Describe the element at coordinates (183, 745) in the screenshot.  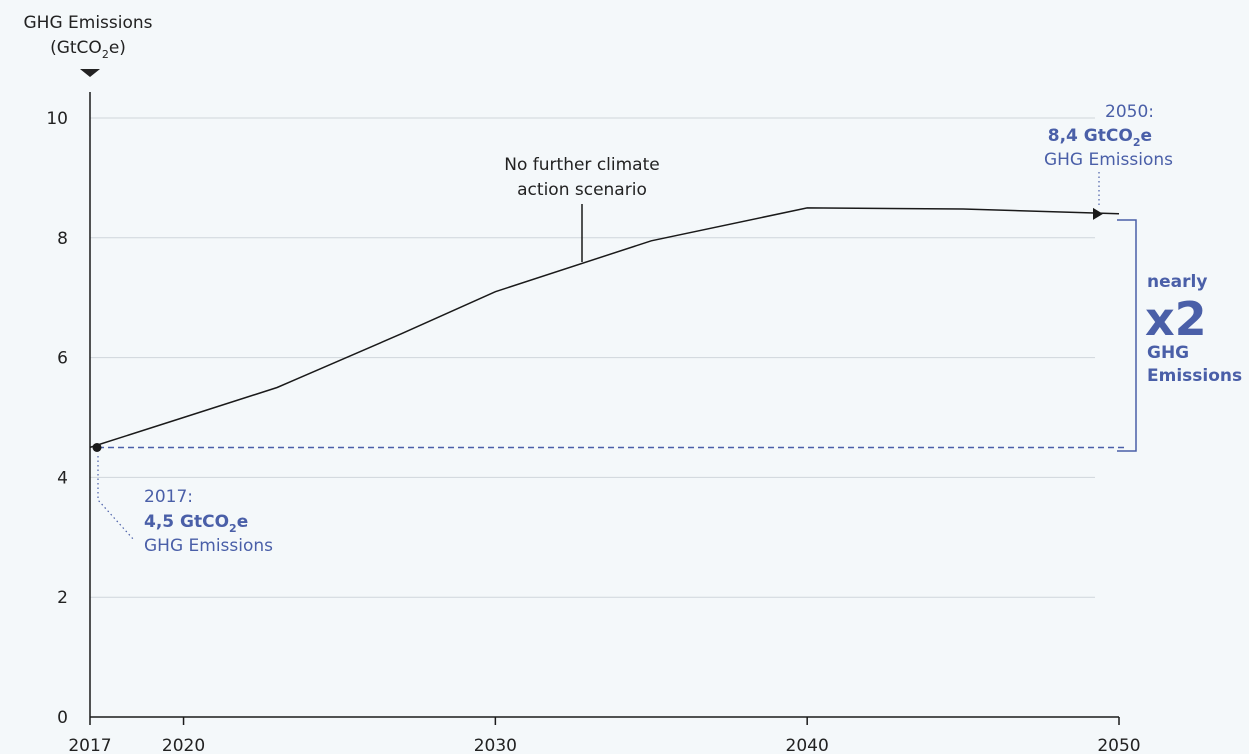
I see `x-tick-label: 2020` at that location.